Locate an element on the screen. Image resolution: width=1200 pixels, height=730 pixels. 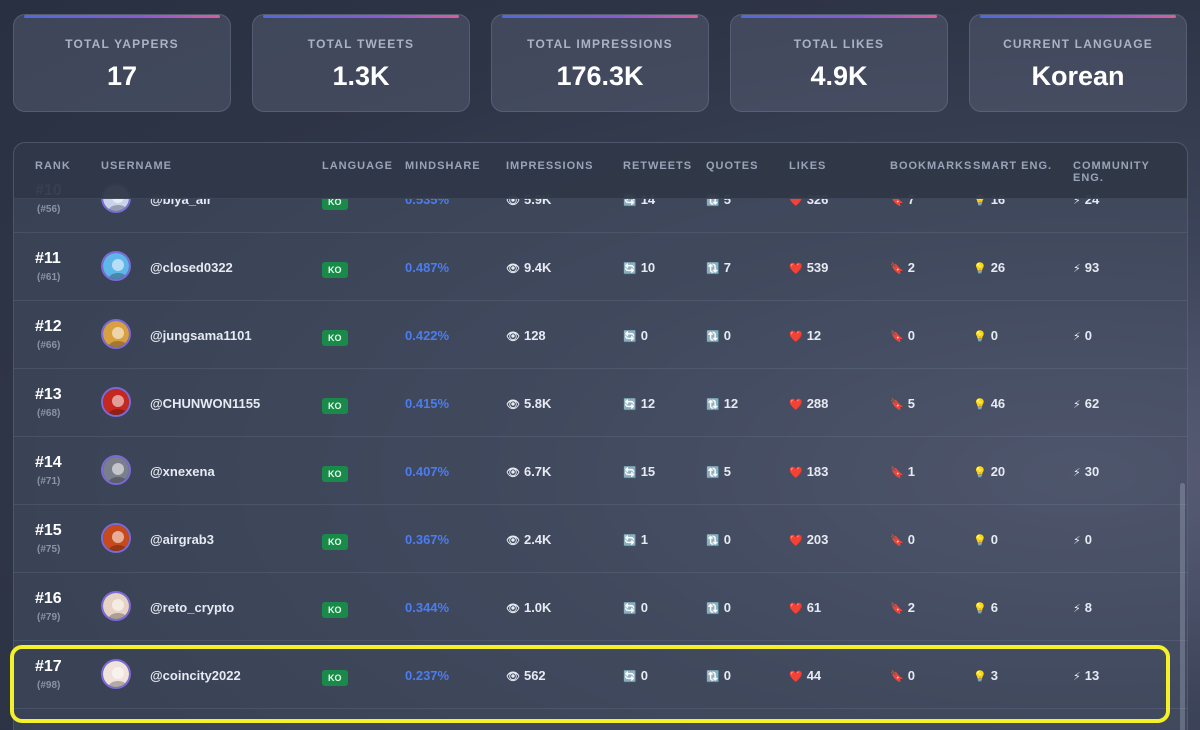
global-rank-value: (#68) is located at coordinates (49, 413).